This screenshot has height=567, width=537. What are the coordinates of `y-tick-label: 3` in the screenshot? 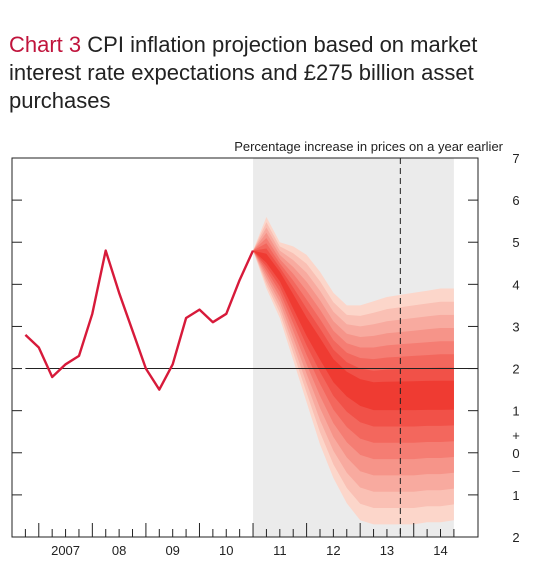 It's located at (515, 326).